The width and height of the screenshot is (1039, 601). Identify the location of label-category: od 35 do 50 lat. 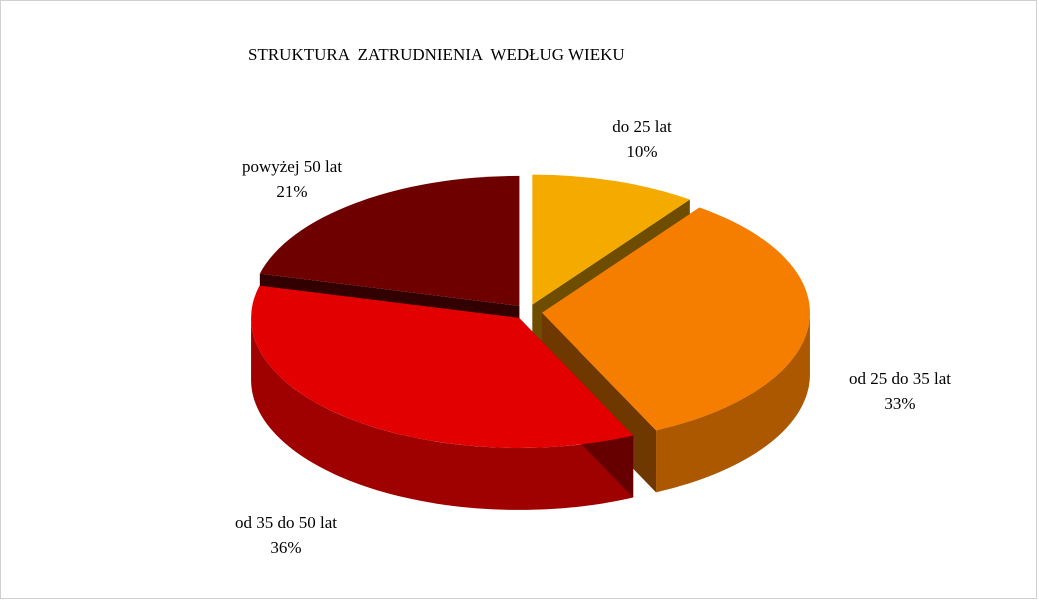
(286, 522).